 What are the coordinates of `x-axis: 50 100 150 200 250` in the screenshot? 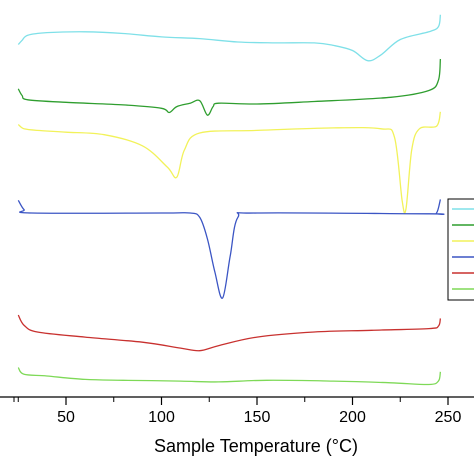 It's located at (237, 411).